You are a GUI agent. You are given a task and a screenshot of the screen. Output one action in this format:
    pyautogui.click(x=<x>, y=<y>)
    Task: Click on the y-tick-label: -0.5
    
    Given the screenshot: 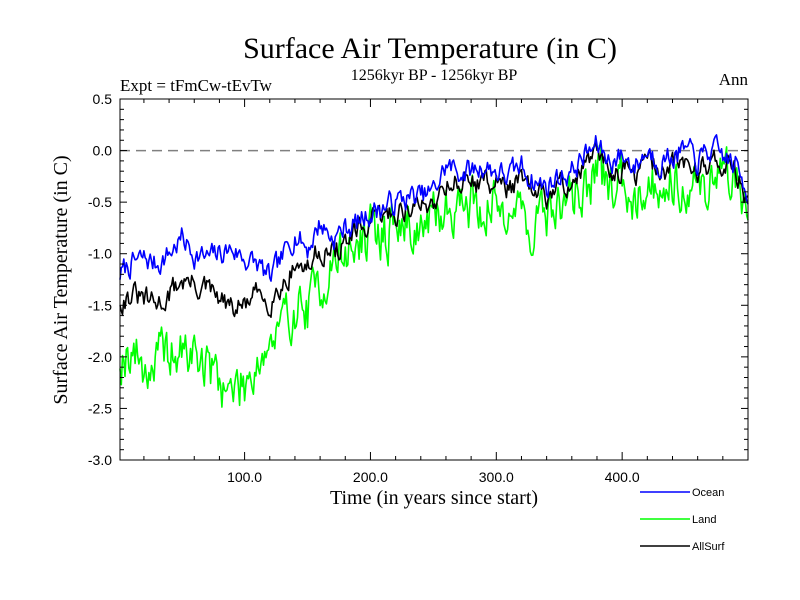 What is the action you would take?
    pyautogui.click(x=100, y=202)
    